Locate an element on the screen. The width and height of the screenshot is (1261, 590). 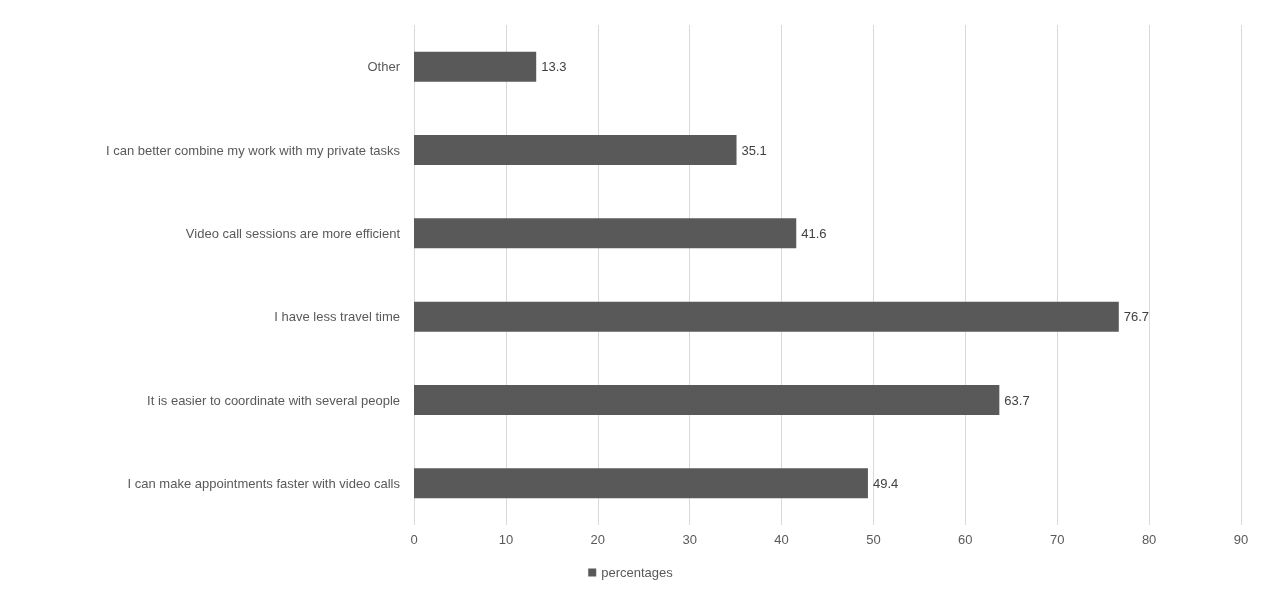
x-tick-label: 80 is located at coordinates (1149, 539).